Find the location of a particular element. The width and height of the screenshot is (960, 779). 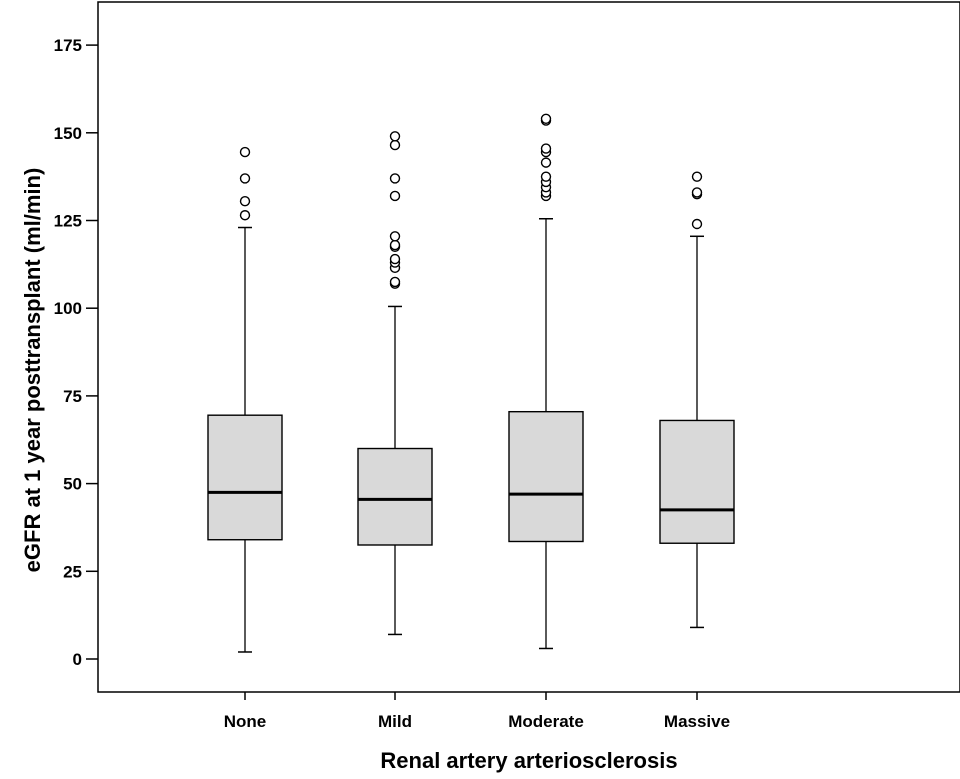

y-tick-label: 175 is located at coordinates (68, 45).